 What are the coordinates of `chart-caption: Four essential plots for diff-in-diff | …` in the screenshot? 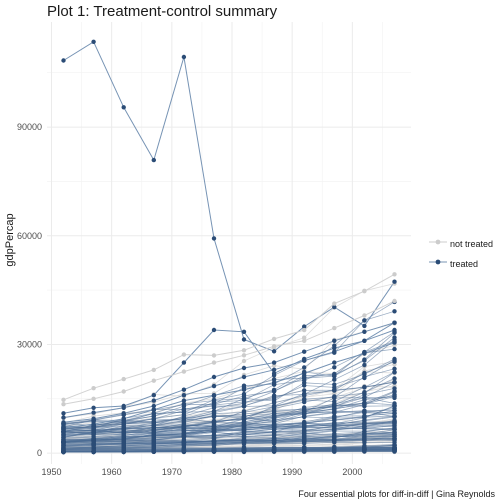 It's located at (396, 494).